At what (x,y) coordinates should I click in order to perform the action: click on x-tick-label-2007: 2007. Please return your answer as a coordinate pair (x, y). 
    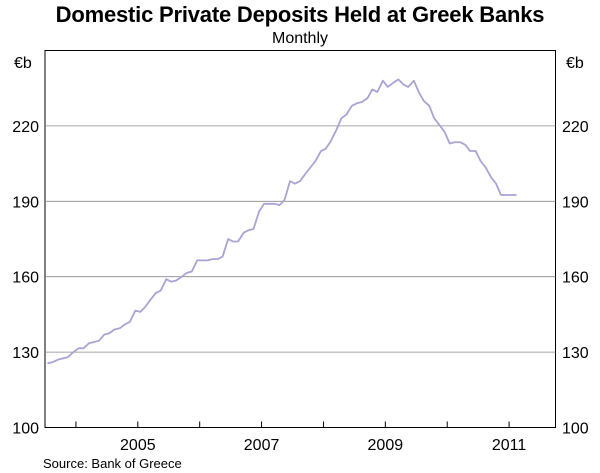
    Looking at the image, I should click on (262, 445).